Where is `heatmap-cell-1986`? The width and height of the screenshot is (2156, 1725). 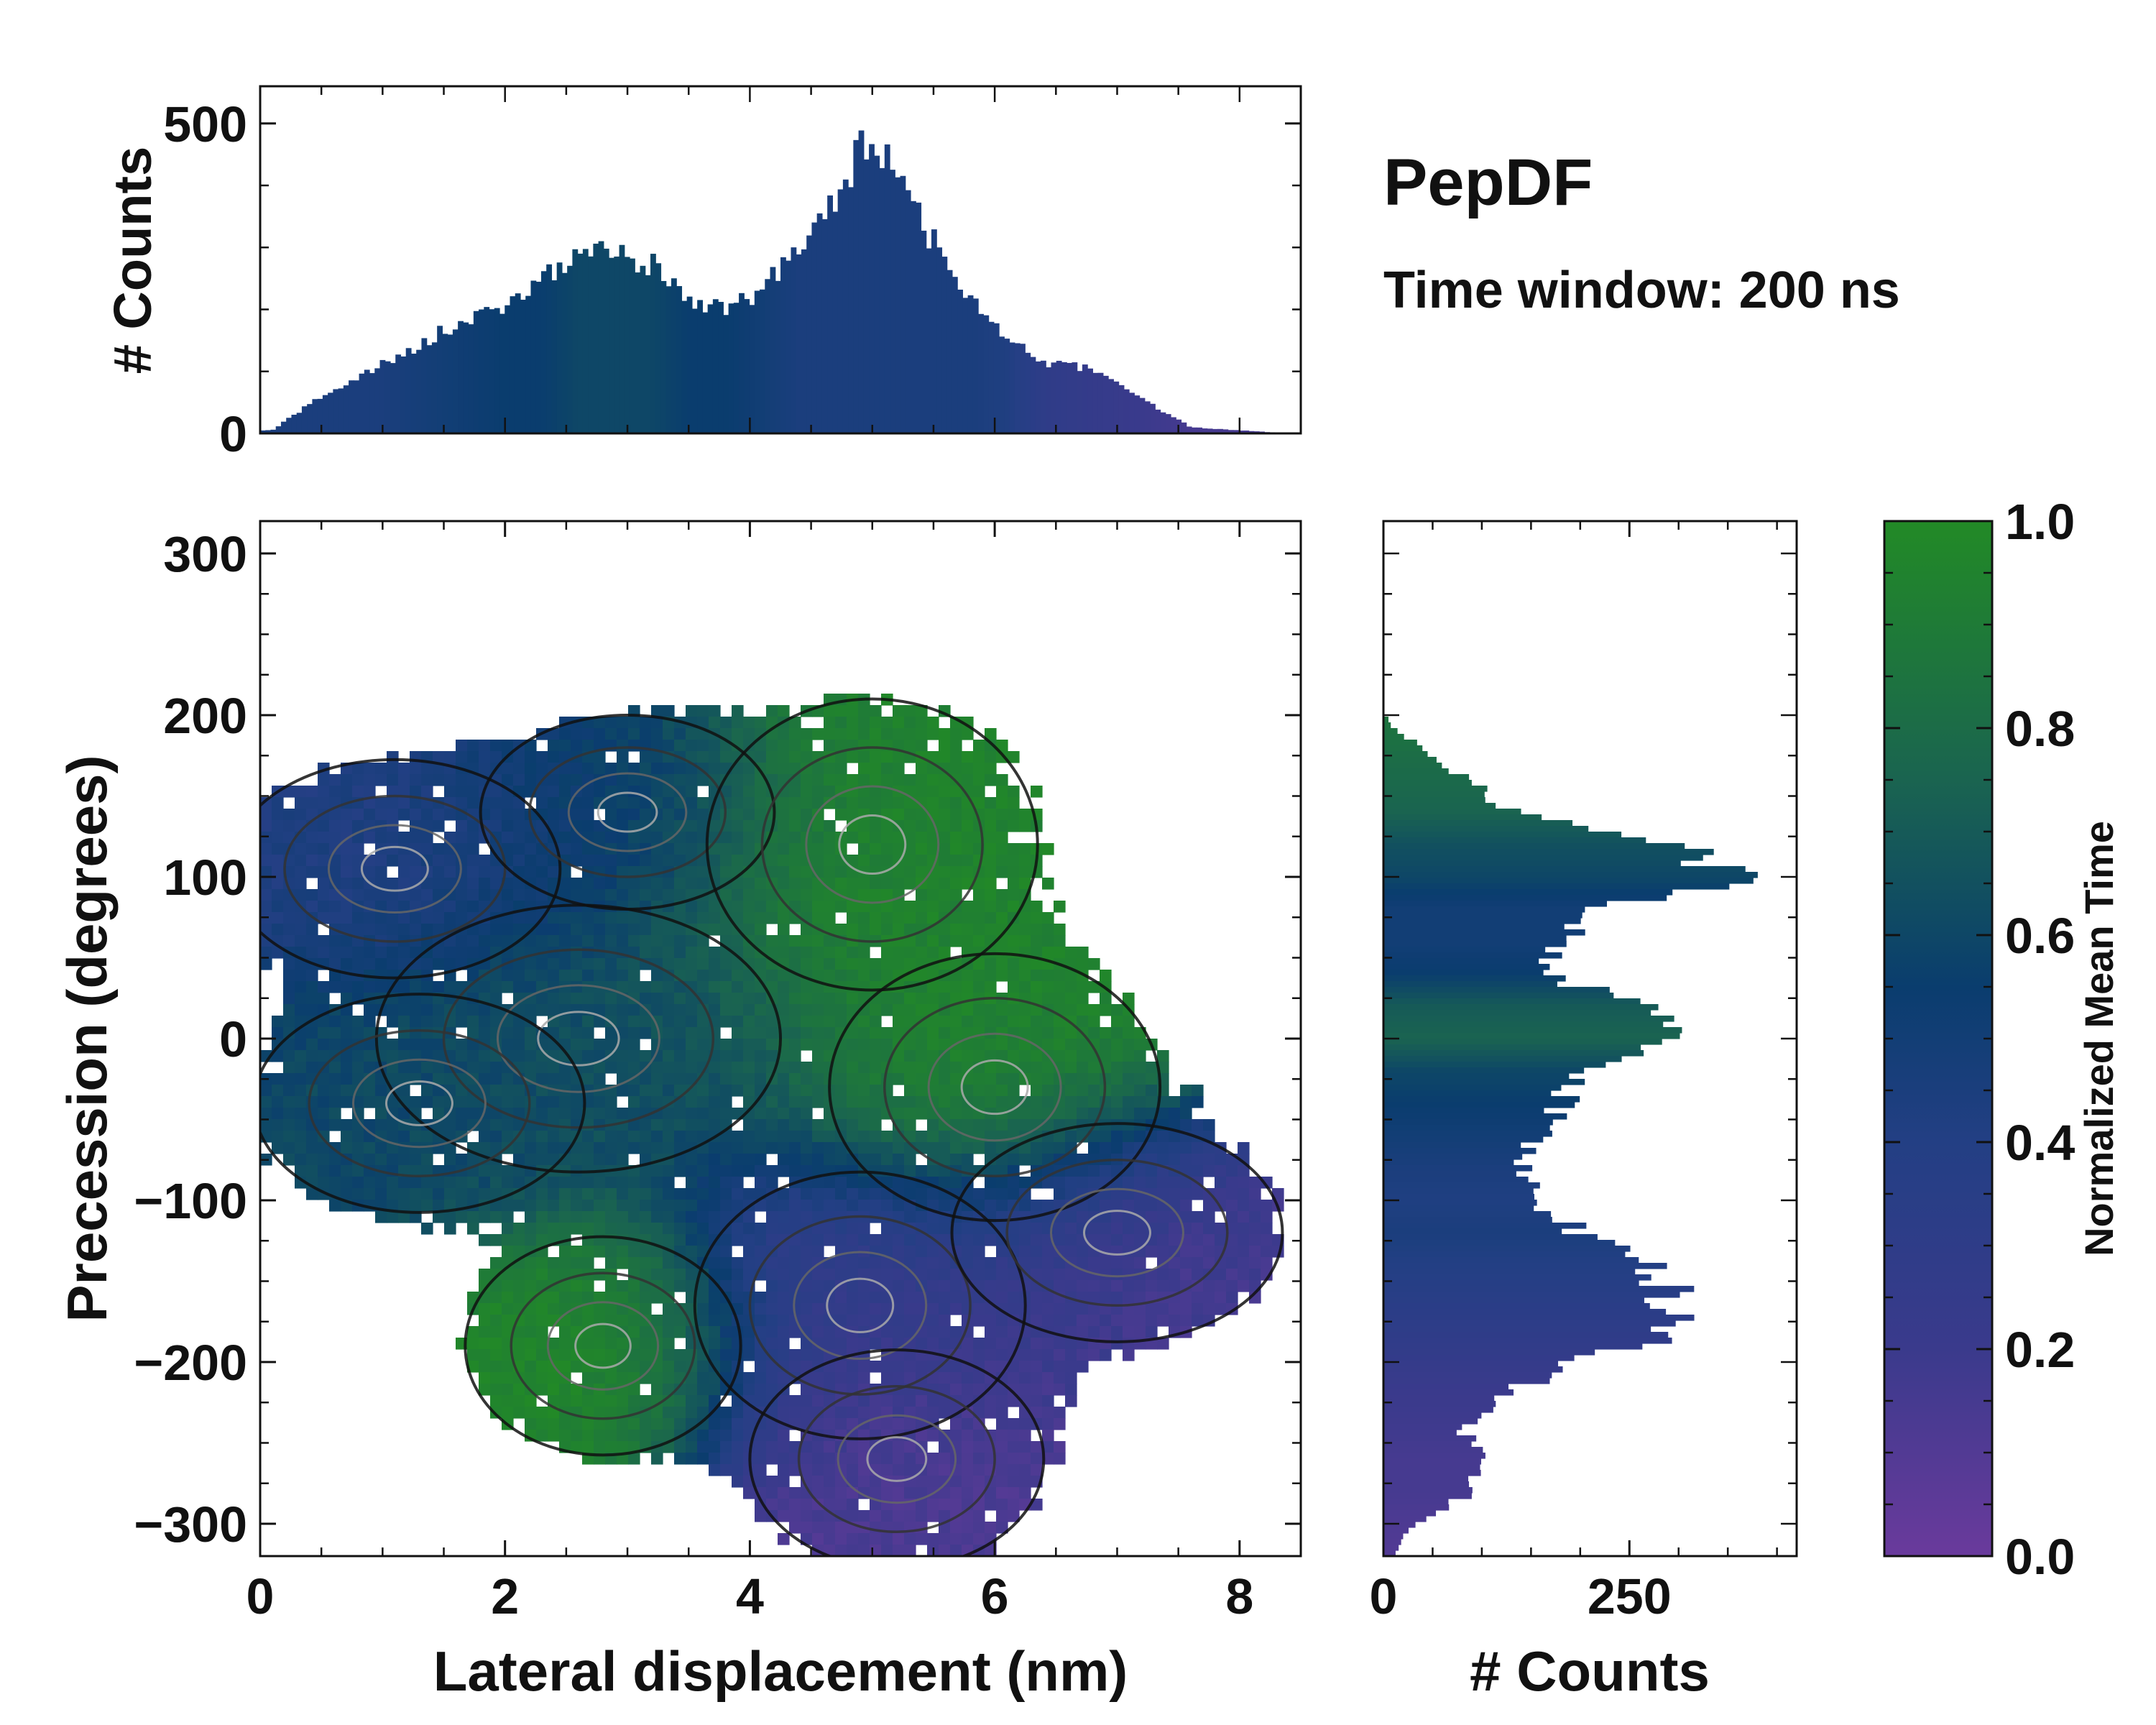
heatmap-cell-1986 is located at coordinates (669, 1068).